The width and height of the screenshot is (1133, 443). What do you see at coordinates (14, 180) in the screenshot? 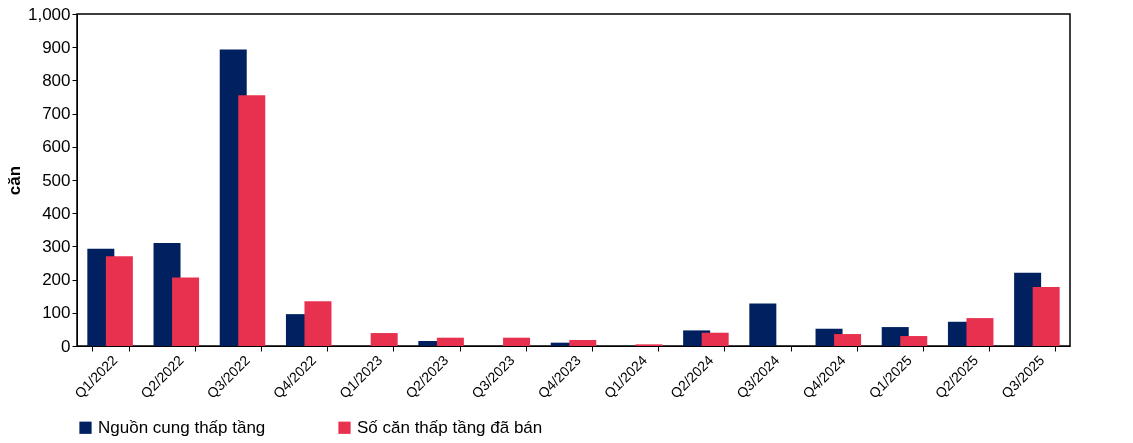
I see `y-axis-title: căn` at bounding box center [14, 180].